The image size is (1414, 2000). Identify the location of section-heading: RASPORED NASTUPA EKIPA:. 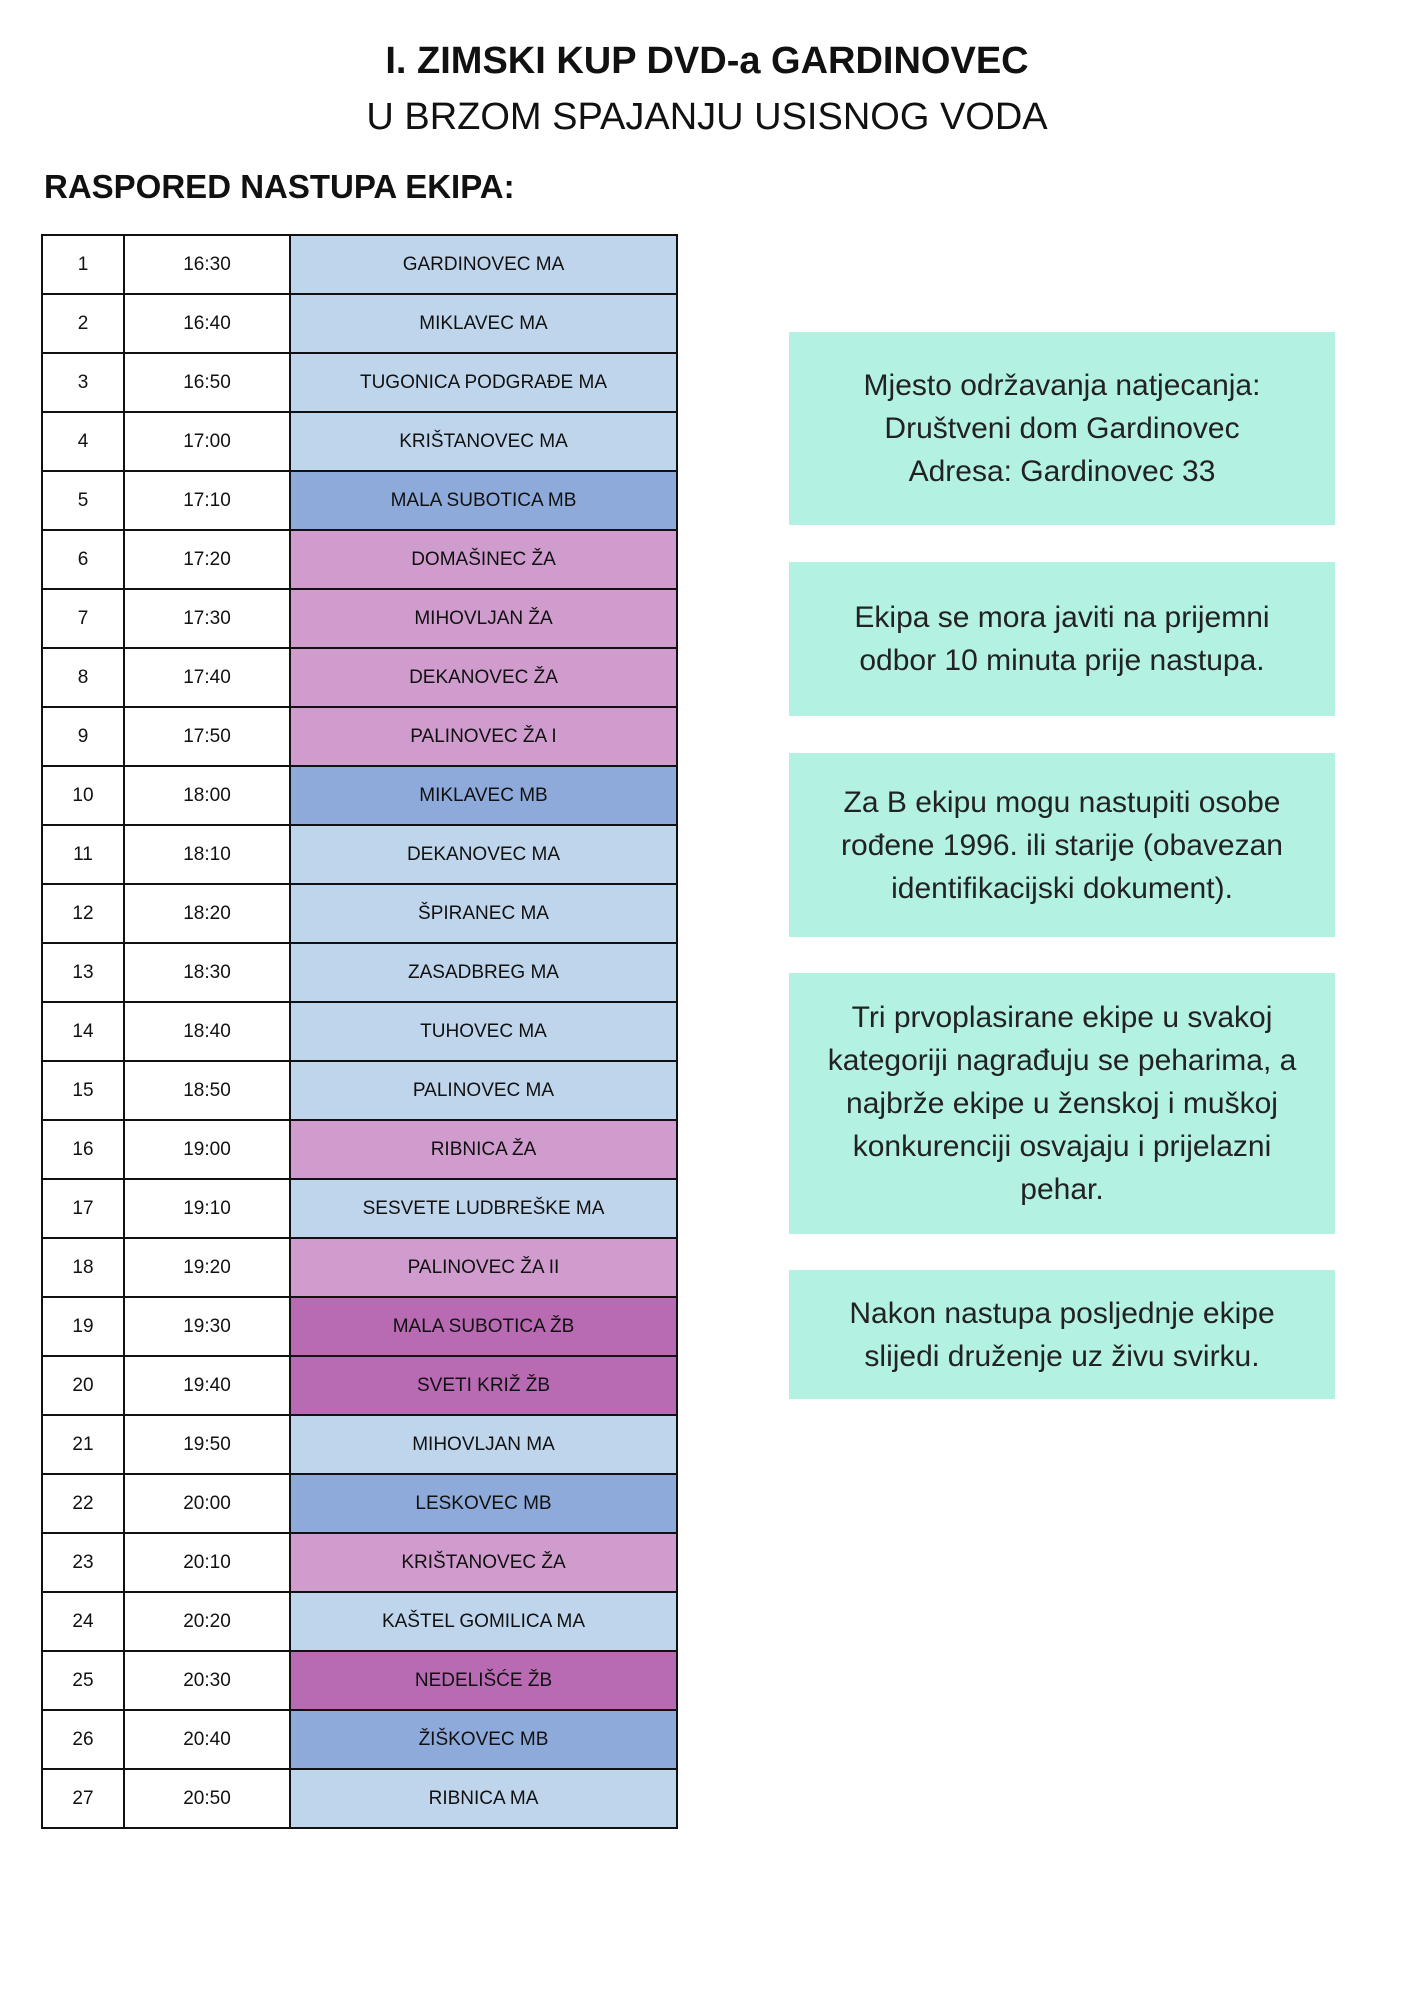
(279, 186).